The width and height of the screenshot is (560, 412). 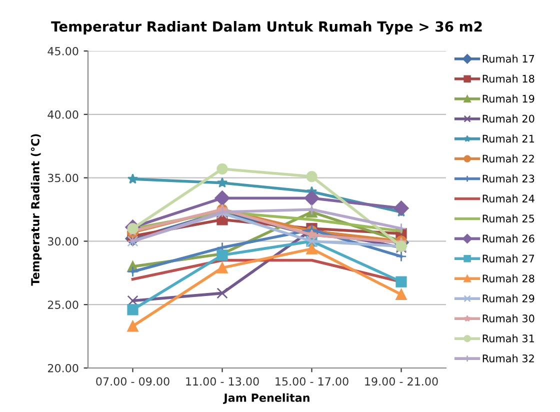 What do you see at coordinates (508, 98) in the screenshot?
I see `legend-label: Rumah 19` at bounding box center [508, 98].